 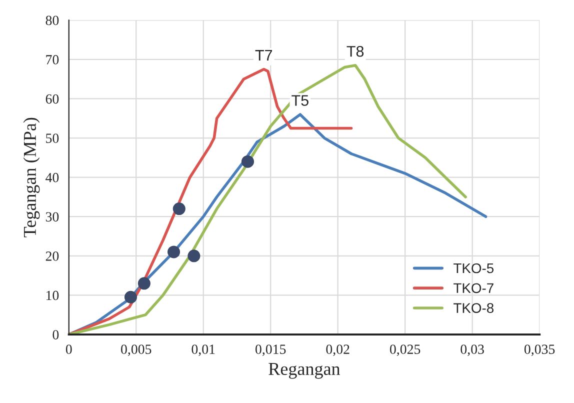 I want to click on annotation: T7, so click(x=263, y=55).